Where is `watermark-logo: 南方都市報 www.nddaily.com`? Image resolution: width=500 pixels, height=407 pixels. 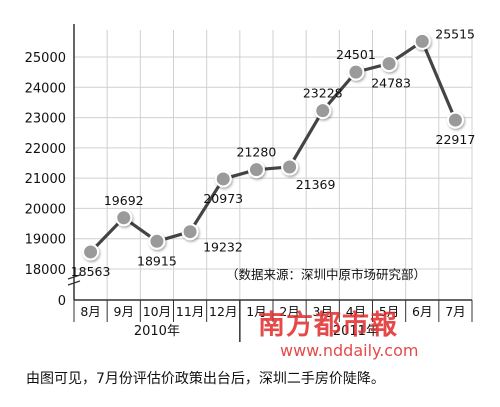 watermark-logo: 南方都市報 www.nddaily.com is located at coordinates (338, 334).